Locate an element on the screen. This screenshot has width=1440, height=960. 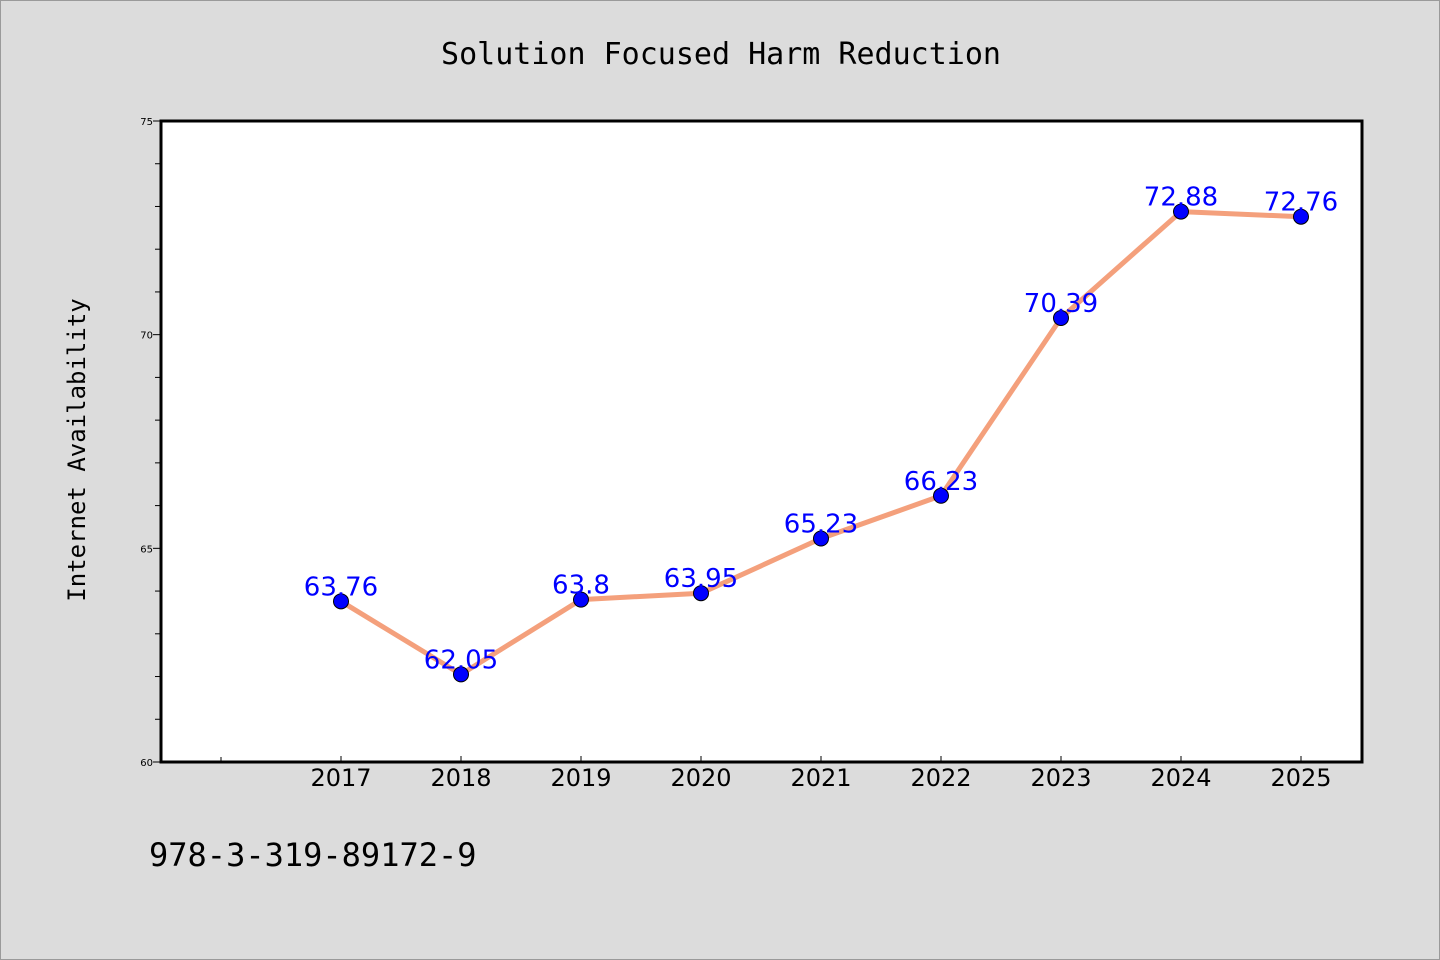
data-label: 70.39 is located at coordinates (1061, 304).